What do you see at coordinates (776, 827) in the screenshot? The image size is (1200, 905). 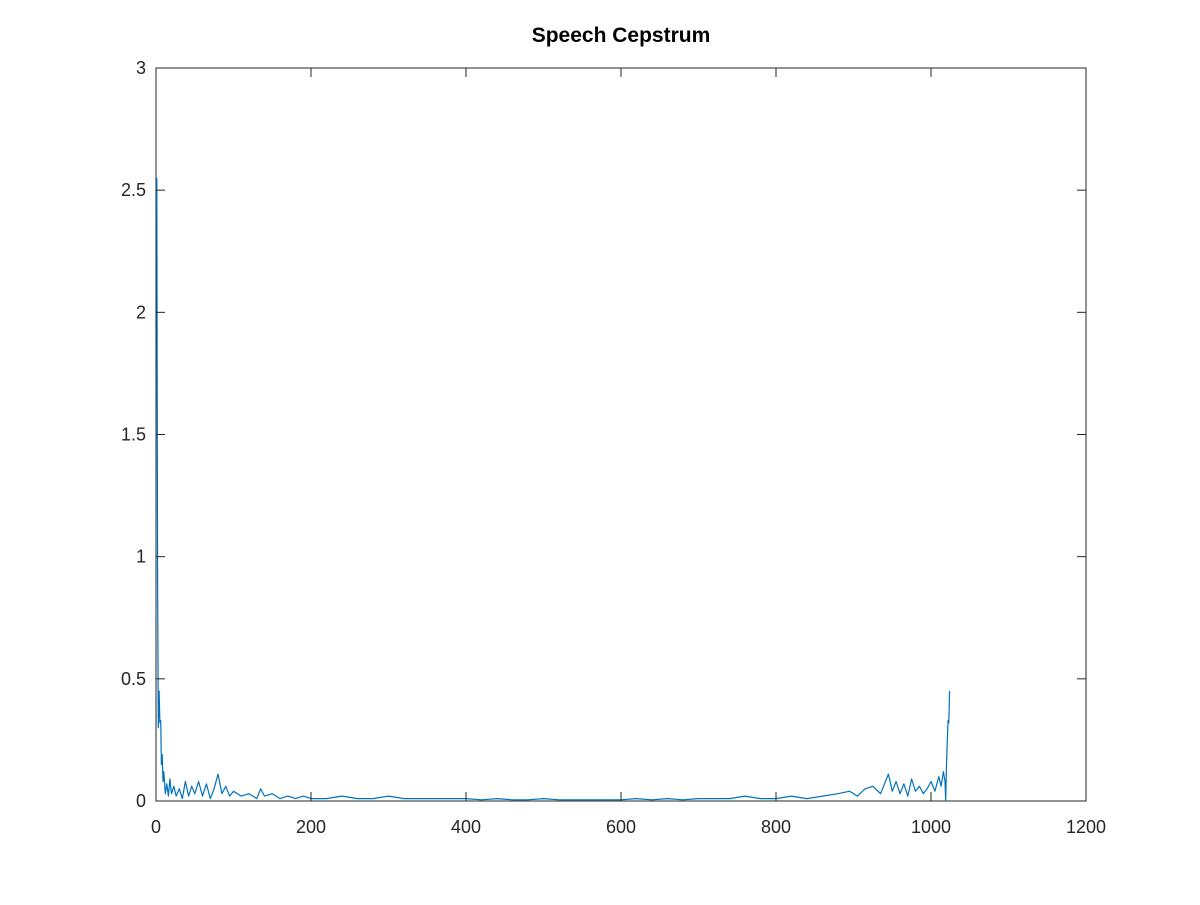 I see `x-tick-label: 800` at bounding box center [776, 827].